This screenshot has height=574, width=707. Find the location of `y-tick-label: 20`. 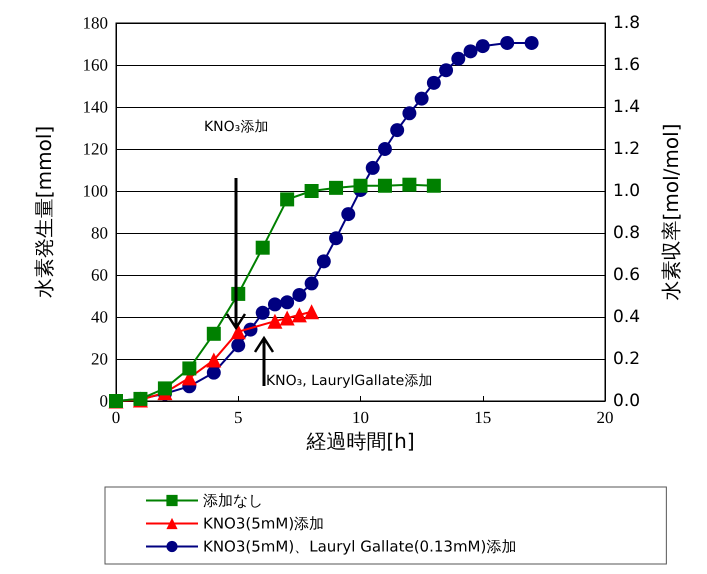

y-tick-label: 20 is located at coordinates (99, 359).